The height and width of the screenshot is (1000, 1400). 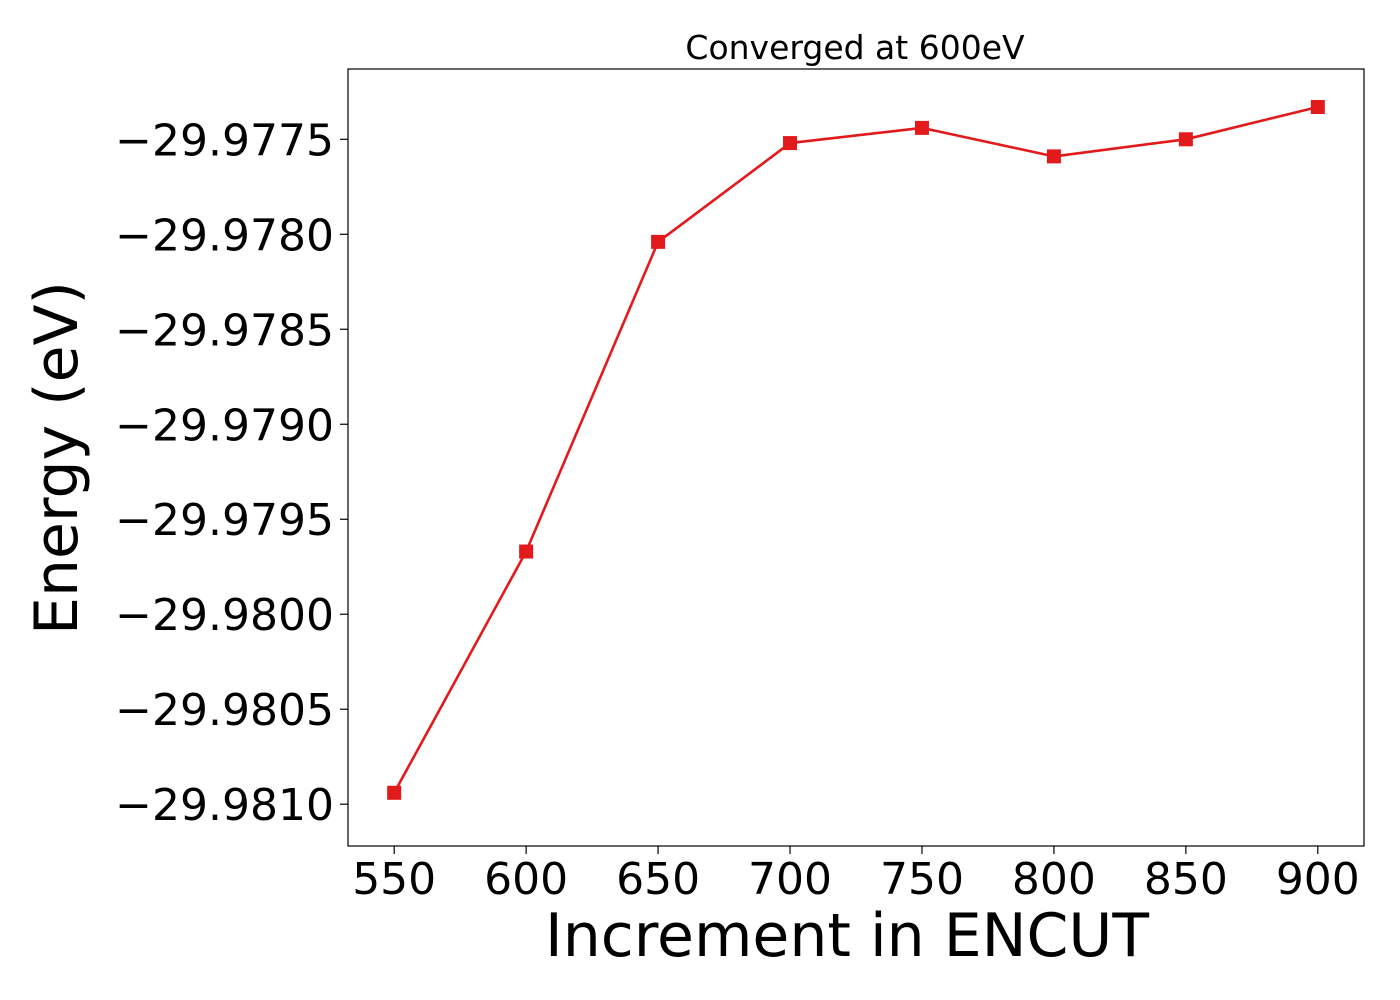 I want to click on x-tick-label: 600, so click(x=526, y=879).